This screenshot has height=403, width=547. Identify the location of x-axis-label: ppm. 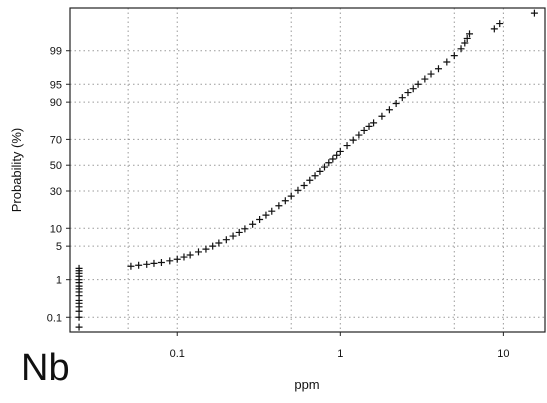
(306, 384).